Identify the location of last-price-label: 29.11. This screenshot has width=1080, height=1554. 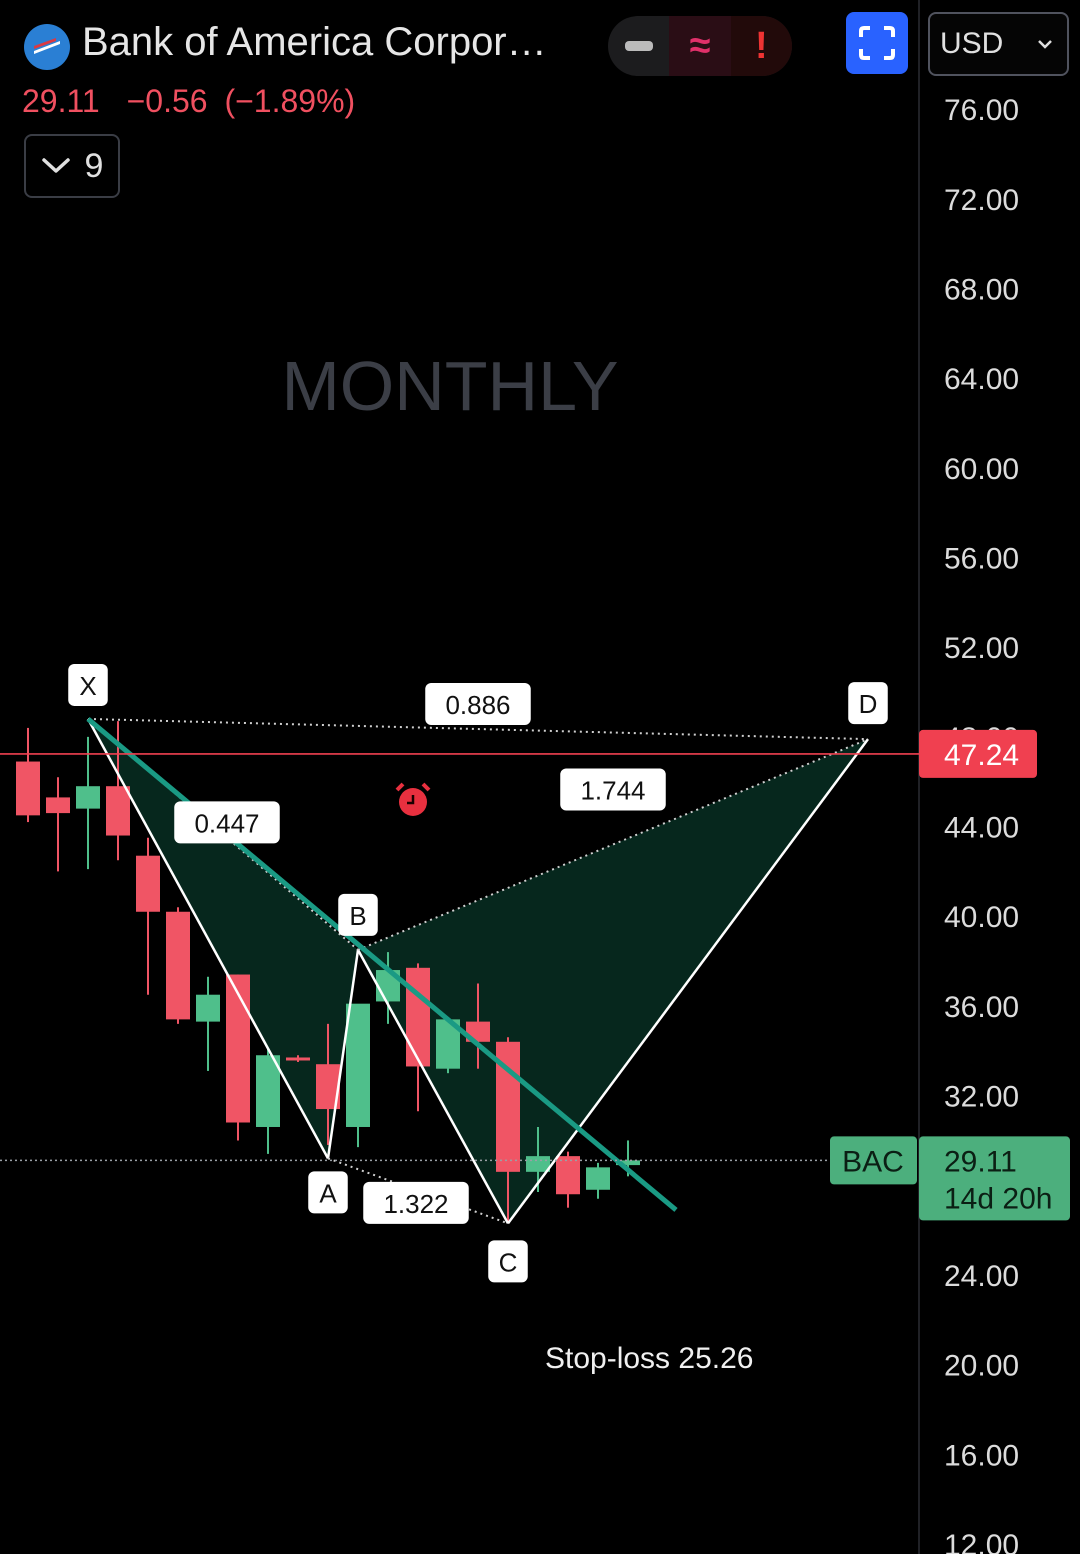
(980, 1161).